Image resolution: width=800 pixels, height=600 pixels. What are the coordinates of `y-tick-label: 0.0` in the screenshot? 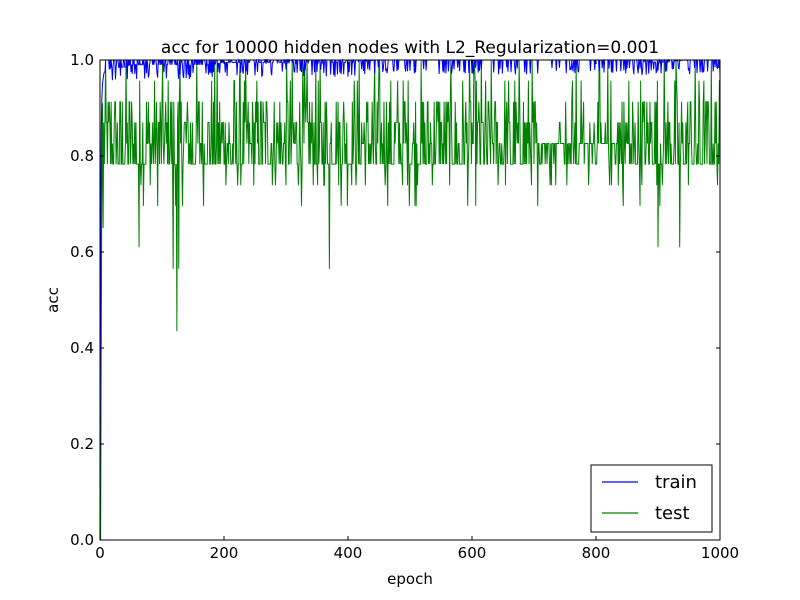 It's located at (82, 540).